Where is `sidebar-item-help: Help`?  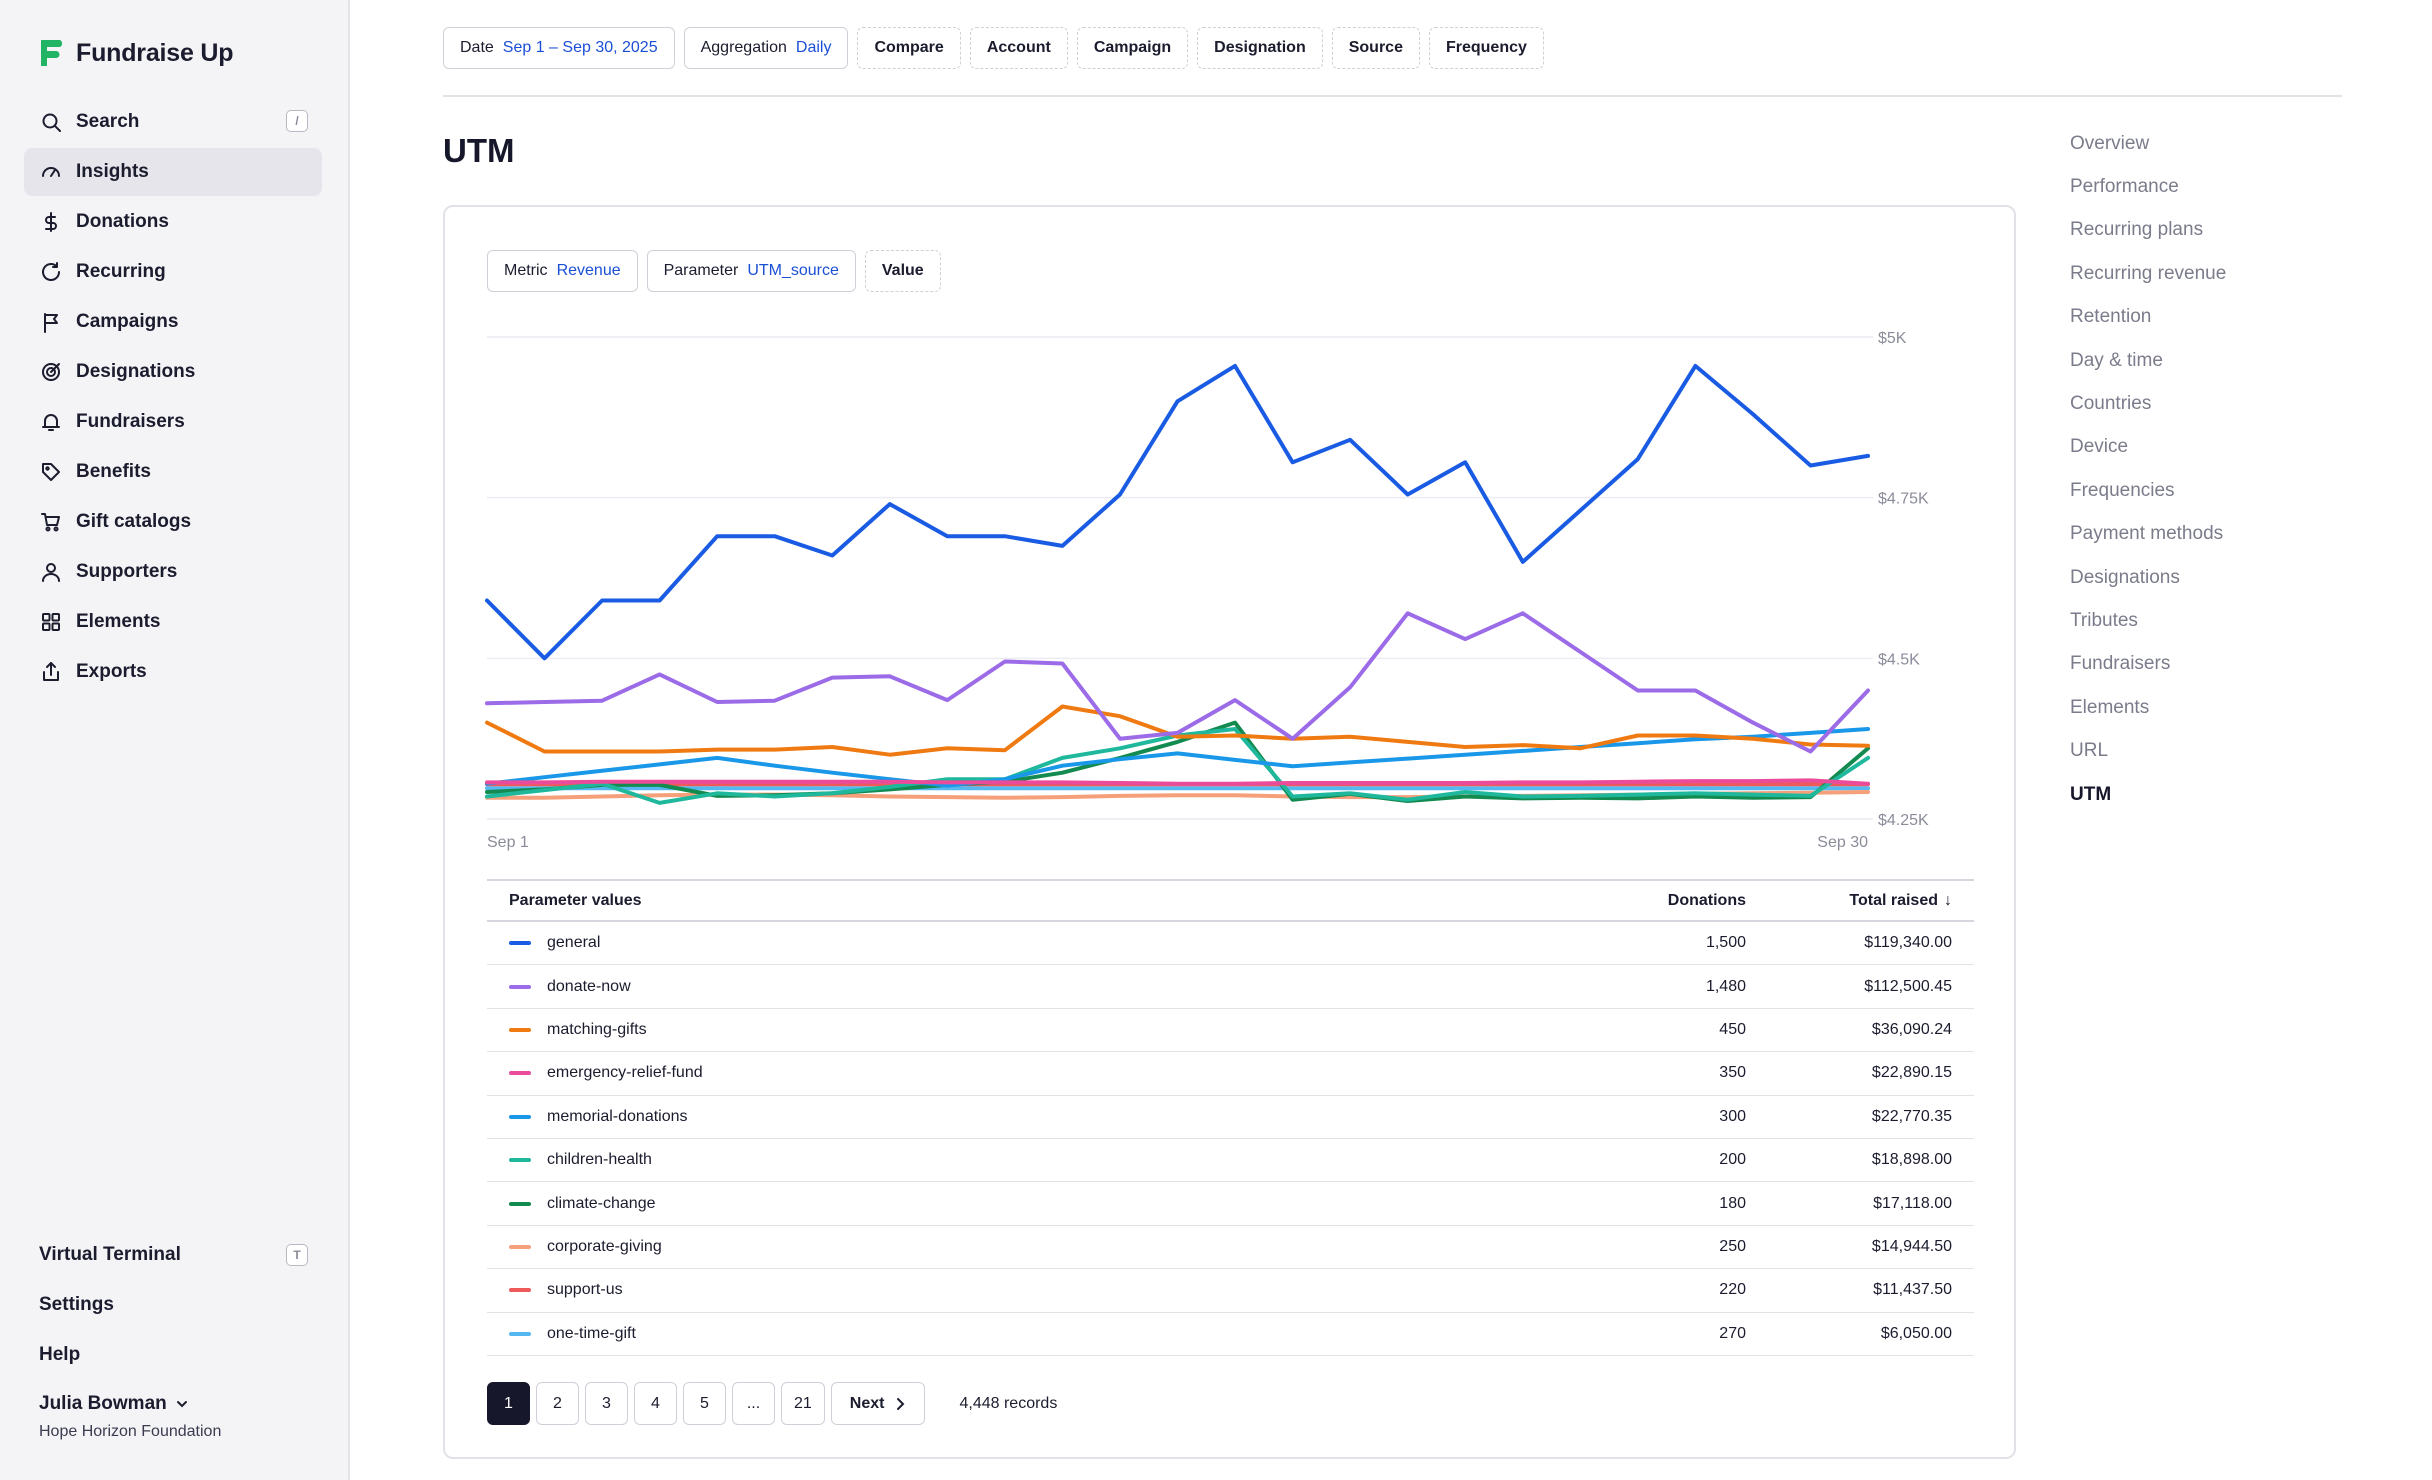 sidebar-item-help: Help is located at coordinates (173, 1355).